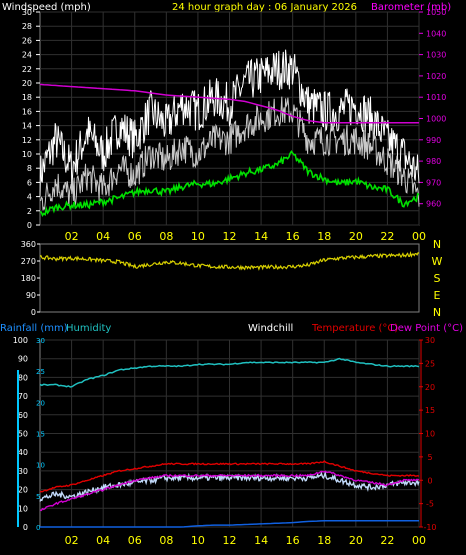  I want to click on temp-xtick-label: 04, so click(103, 540).